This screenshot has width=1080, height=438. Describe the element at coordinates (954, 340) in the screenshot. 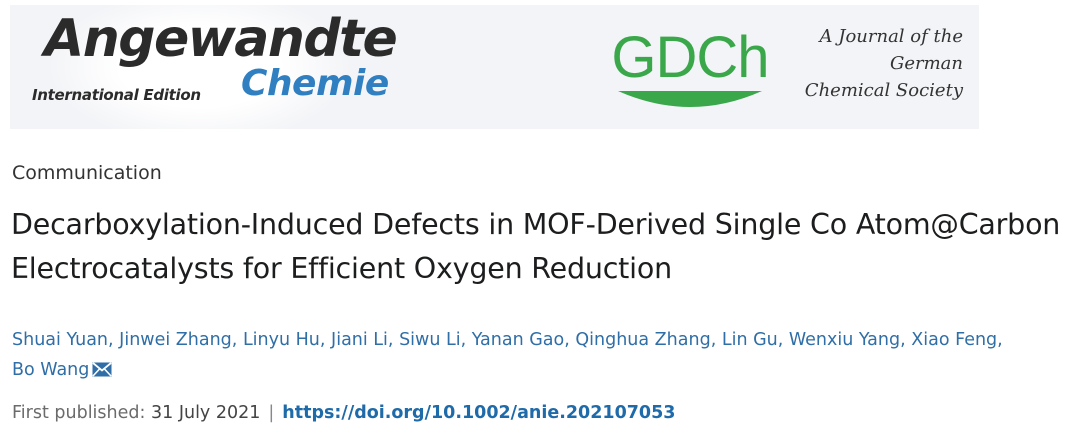

I see `author-link: Xiao Feng` at that location.